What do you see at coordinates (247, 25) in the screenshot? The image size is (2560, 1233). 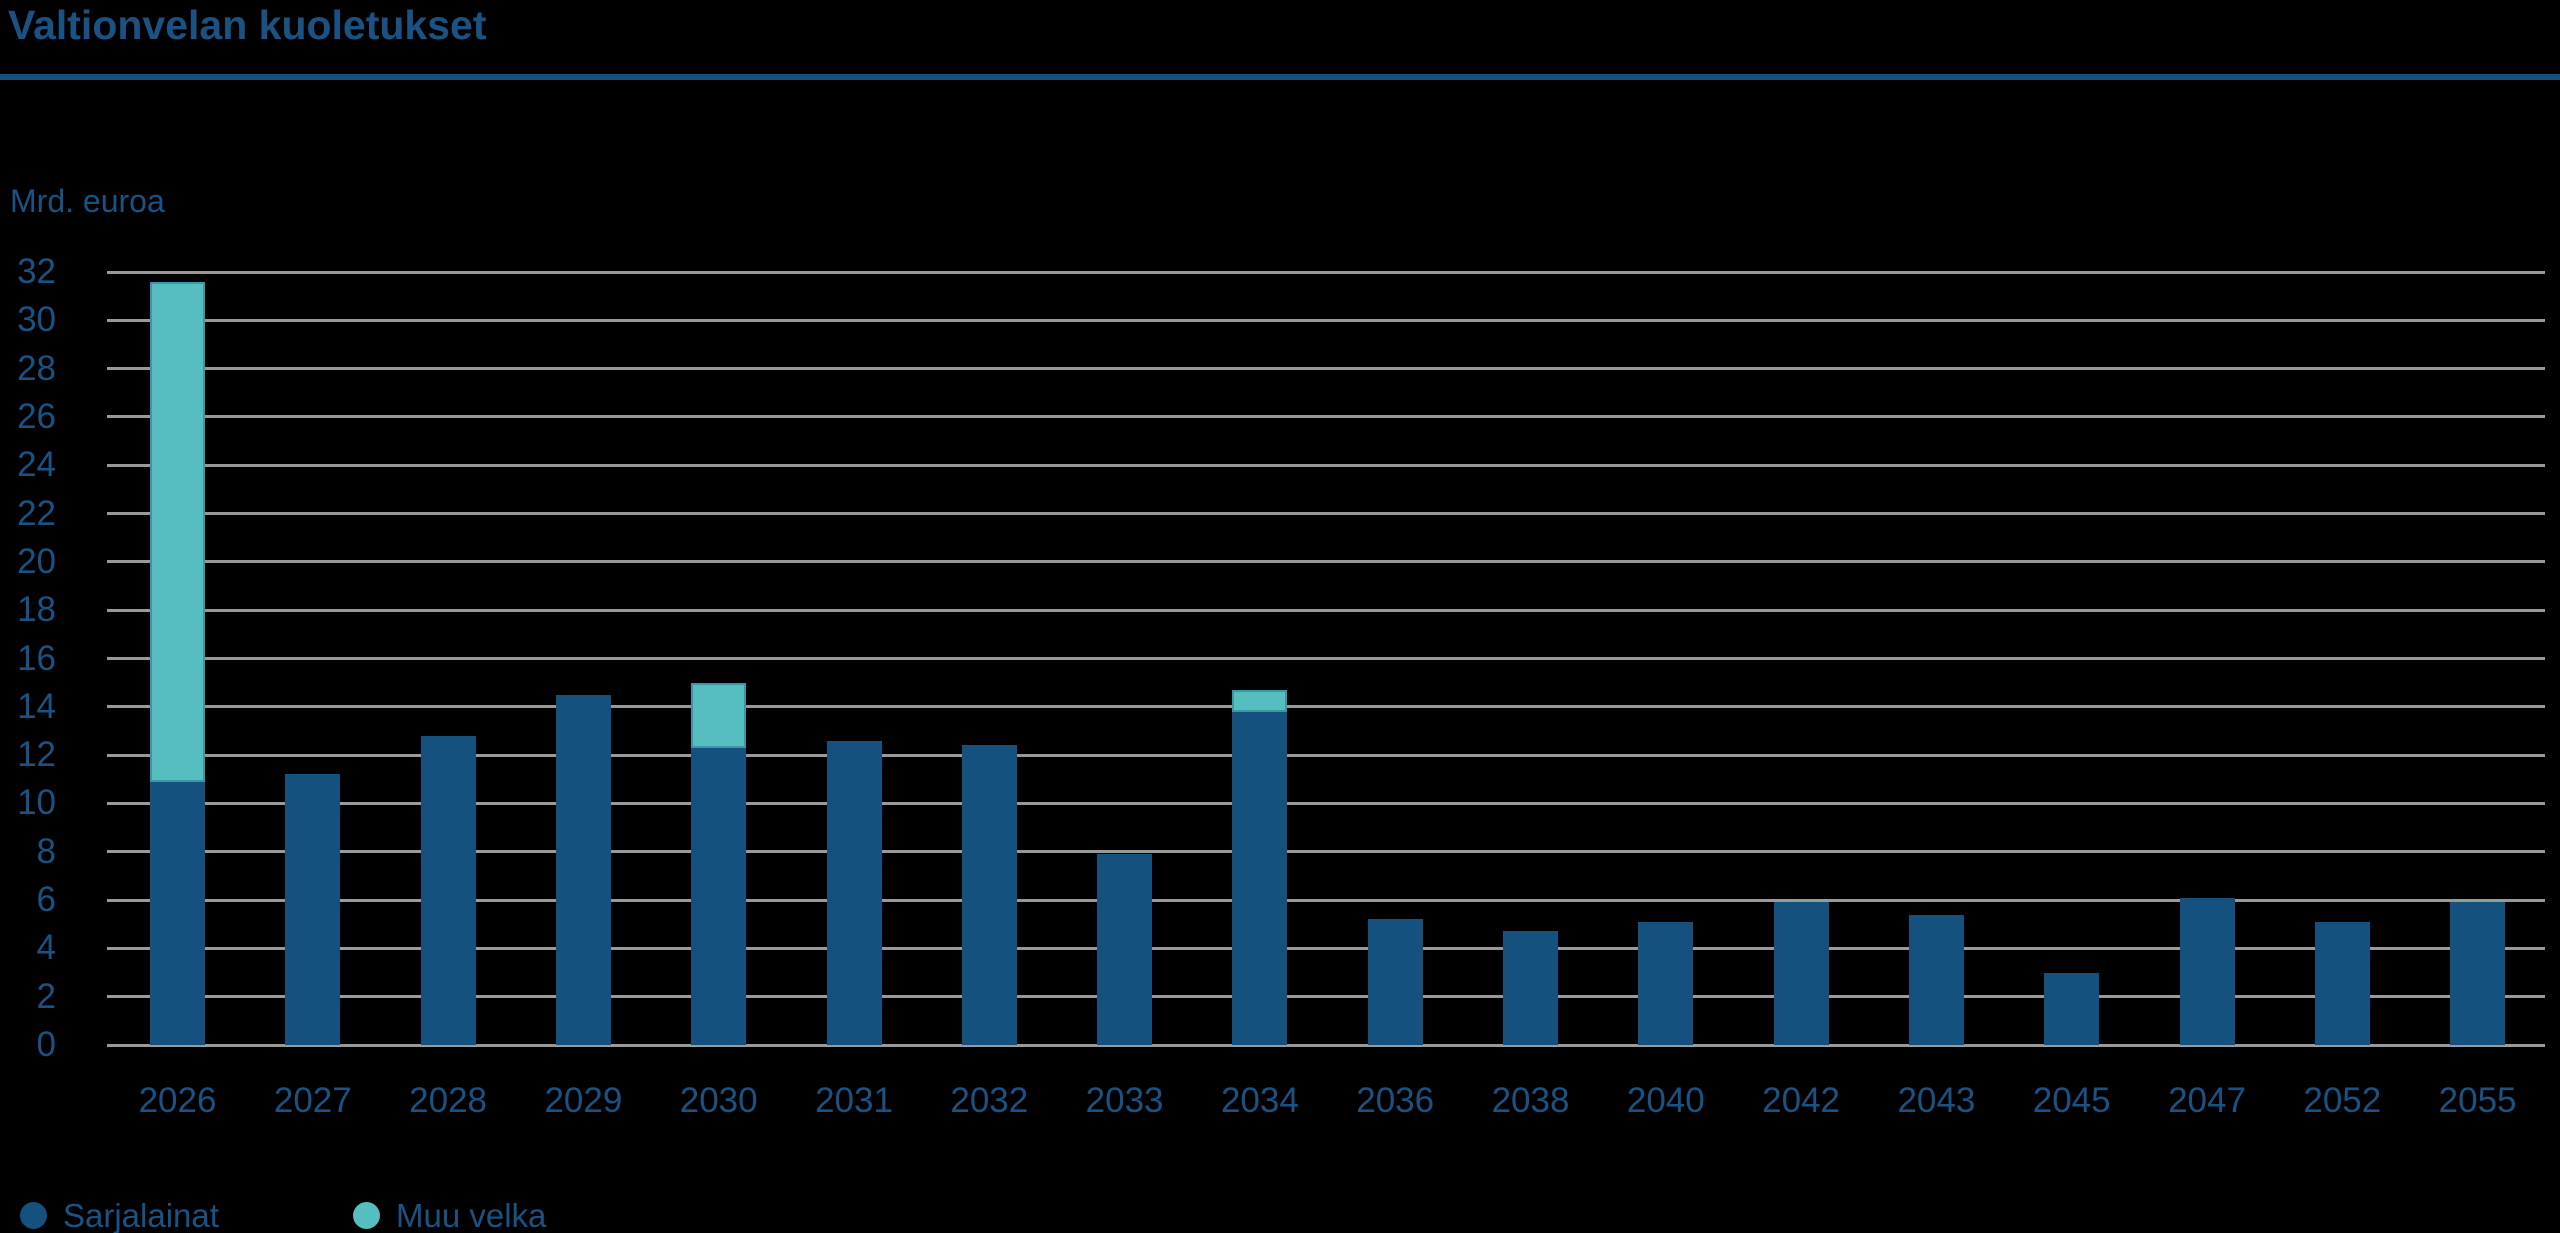 I see `page-title: Valtionvelan kuoletukset` at bounding box center [247, 25].